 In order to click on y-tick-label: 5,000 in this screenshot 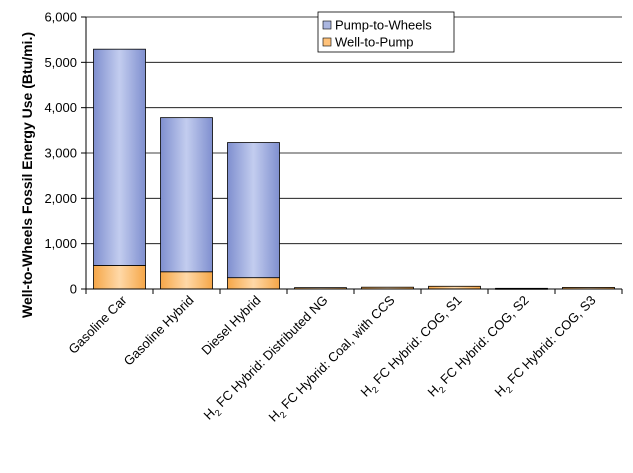, I will do `click(60, 62)`.